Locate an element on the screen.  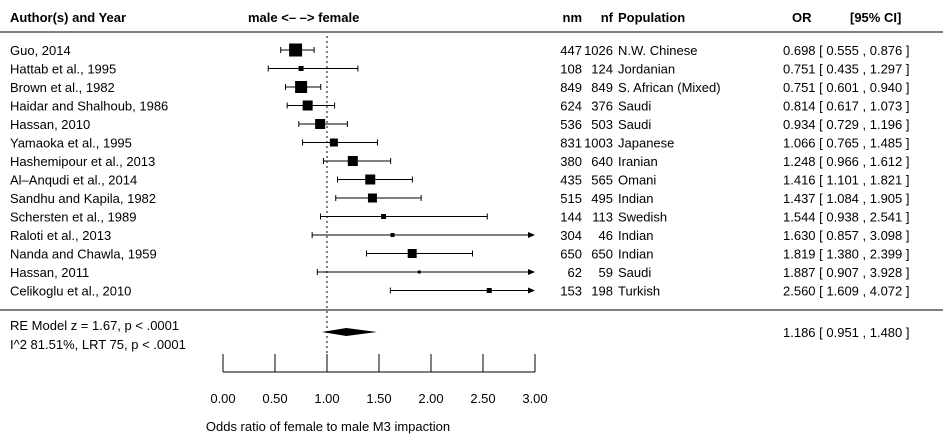
axis-tick-label: 0.50 is located at coordinates (274, 398).